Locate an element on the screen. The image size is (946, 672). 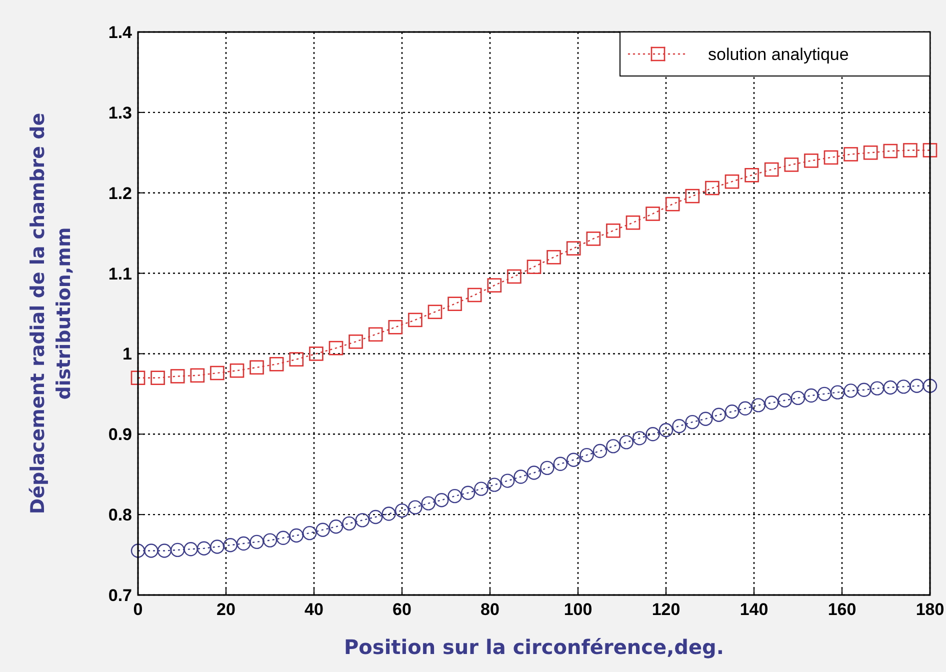
y-tick-label: 1 is located at coordinates (127, 354).